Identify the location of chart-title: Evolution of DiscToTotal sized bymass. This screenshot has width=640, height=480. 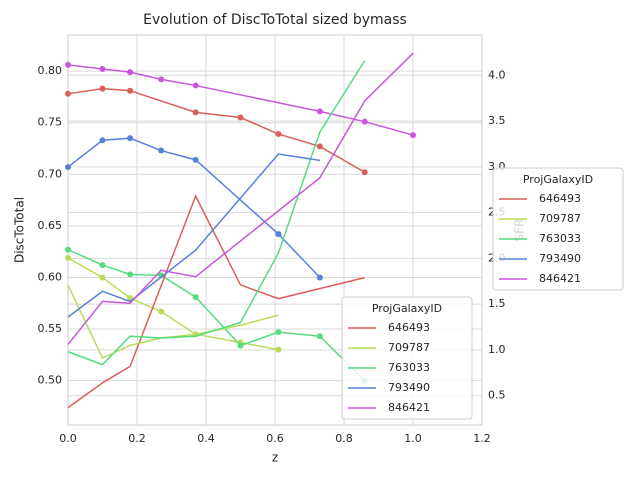
(275, 20).